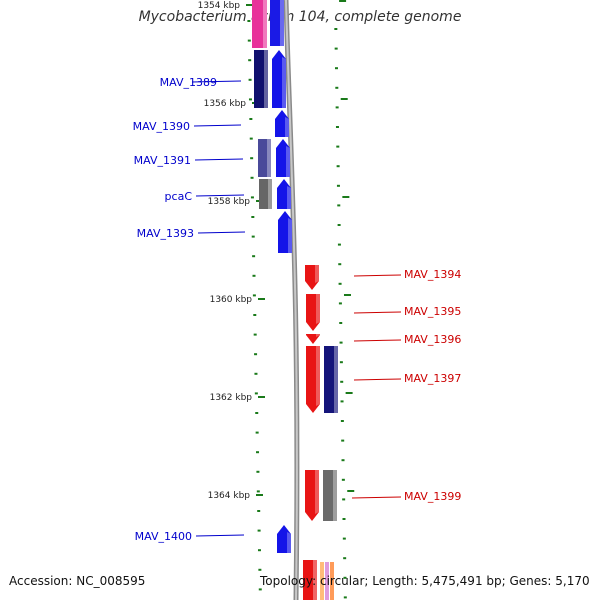  Describe the element at coordinates (432, 378) in the screenshot. I see `svg-text: MAV_1397` at that location.